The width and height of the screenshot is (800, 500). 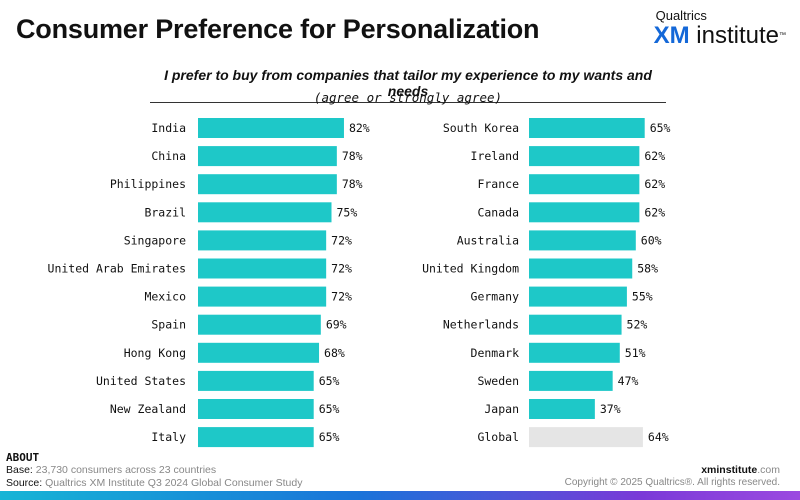 What do you see at coordinates (642, 297) in the screenshot?
I see `data-label: 55%` at bounding box center [642, 297].